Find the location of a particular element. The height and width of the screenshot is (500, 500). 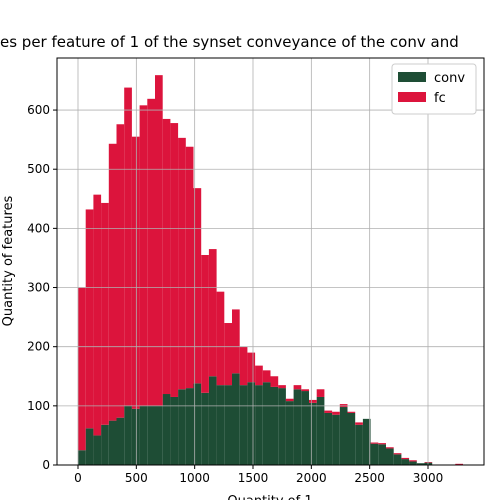

legend-label: conv is located at coordinates (449, 78).